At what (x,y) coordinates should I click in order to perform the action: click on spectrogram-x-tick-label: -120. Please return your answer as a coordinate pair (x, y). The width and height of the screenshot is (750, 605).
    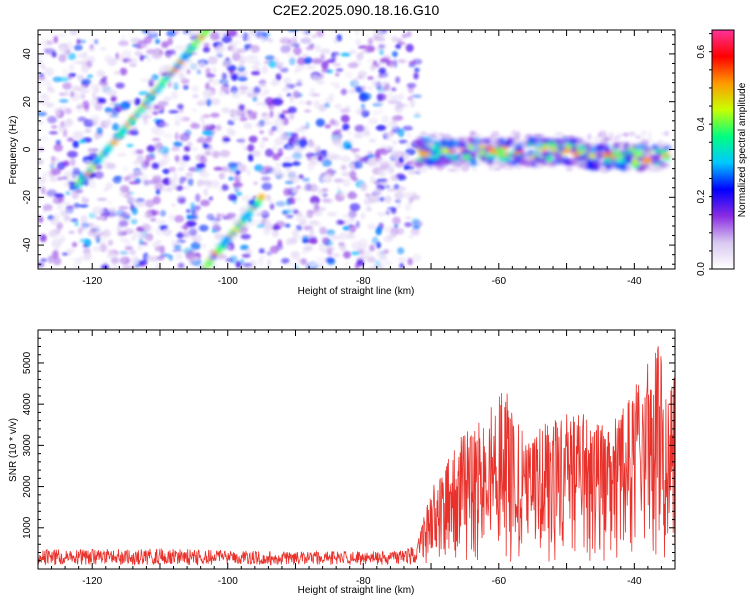
    Looking at the image, I should click on (92, 281).